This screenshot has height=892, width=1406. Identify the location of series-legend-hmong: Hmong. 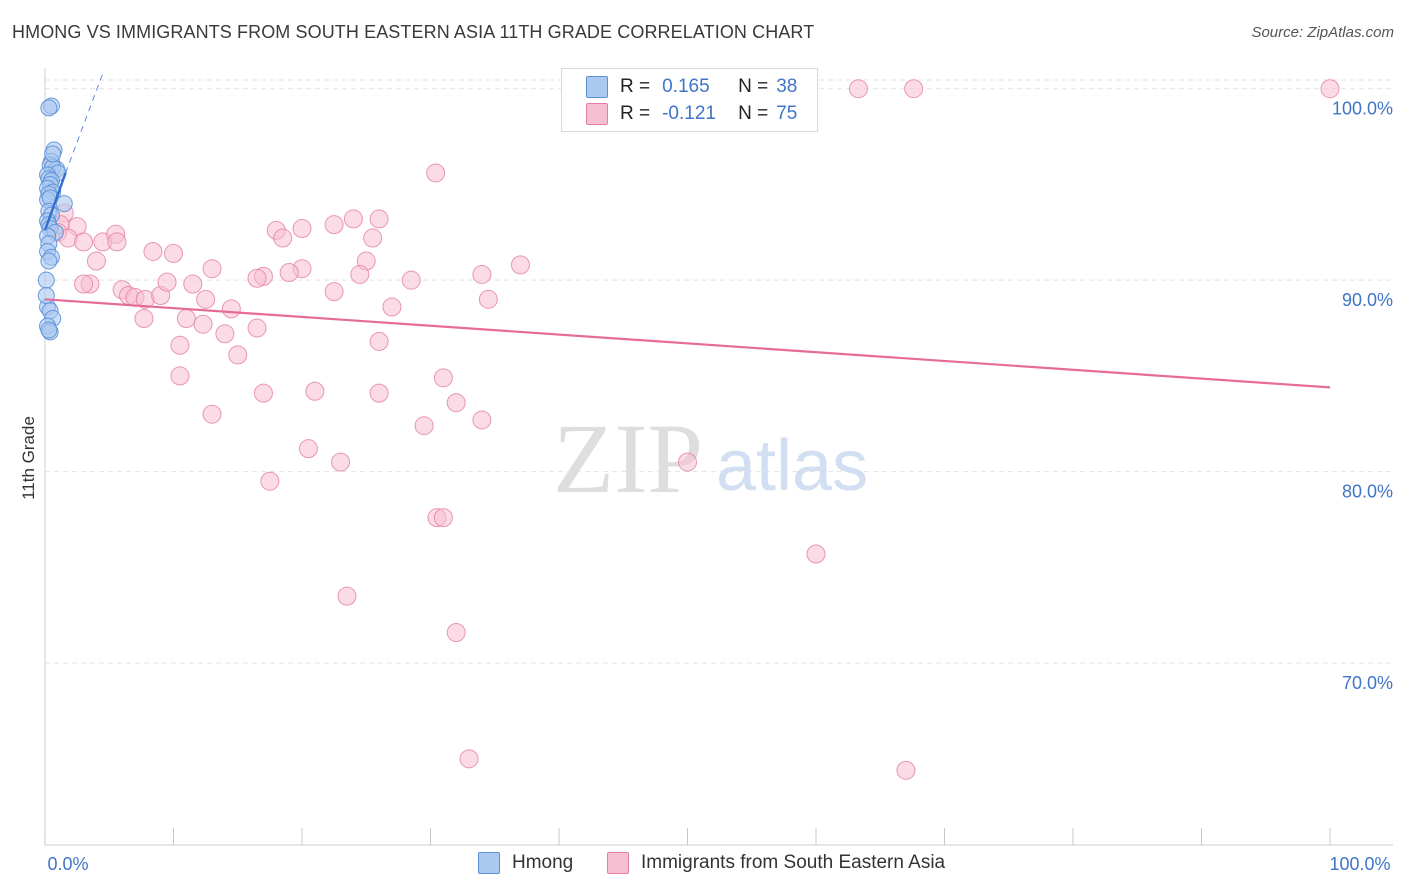
(525, 863).